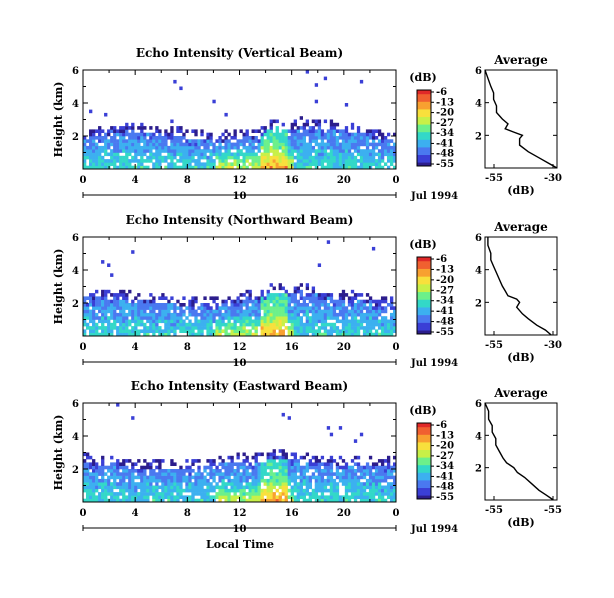  What do you see at coordinates (75, 271) in the screenshot?
I see `y-tick-label: 4` at bounding box center [75, 271].